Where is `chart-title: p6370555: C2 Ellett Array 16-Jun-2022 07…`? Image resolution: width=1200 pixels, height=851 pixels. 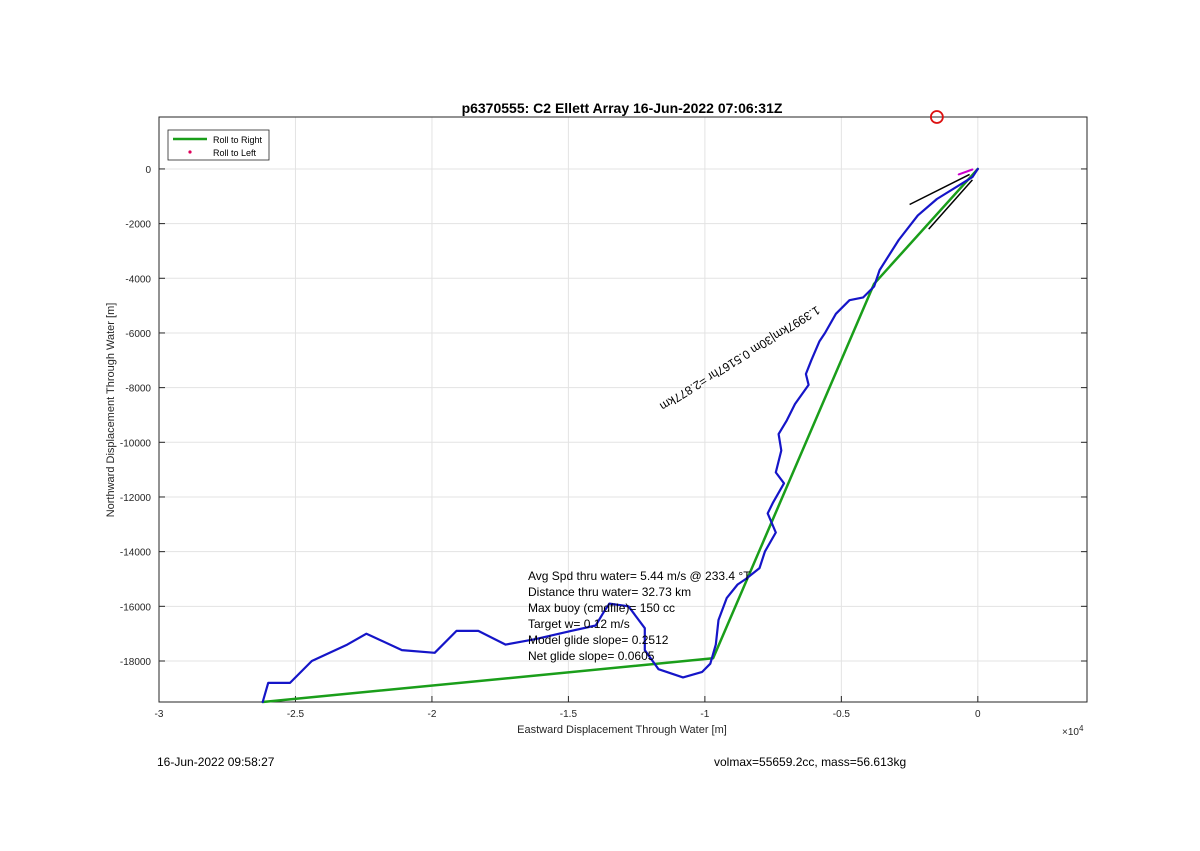
chart-title: p6370555: C2 Ellett Array 16-Jun-2022 07… is located at coordinates (622, 108).